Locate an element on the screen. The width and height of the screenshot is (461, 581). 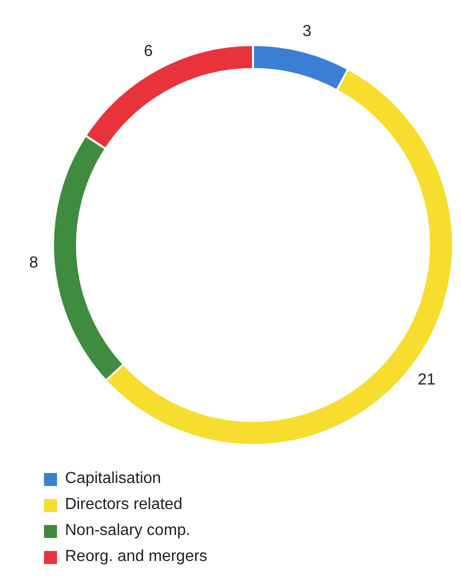
data-label: 3 is located at coordinates (307, 31).